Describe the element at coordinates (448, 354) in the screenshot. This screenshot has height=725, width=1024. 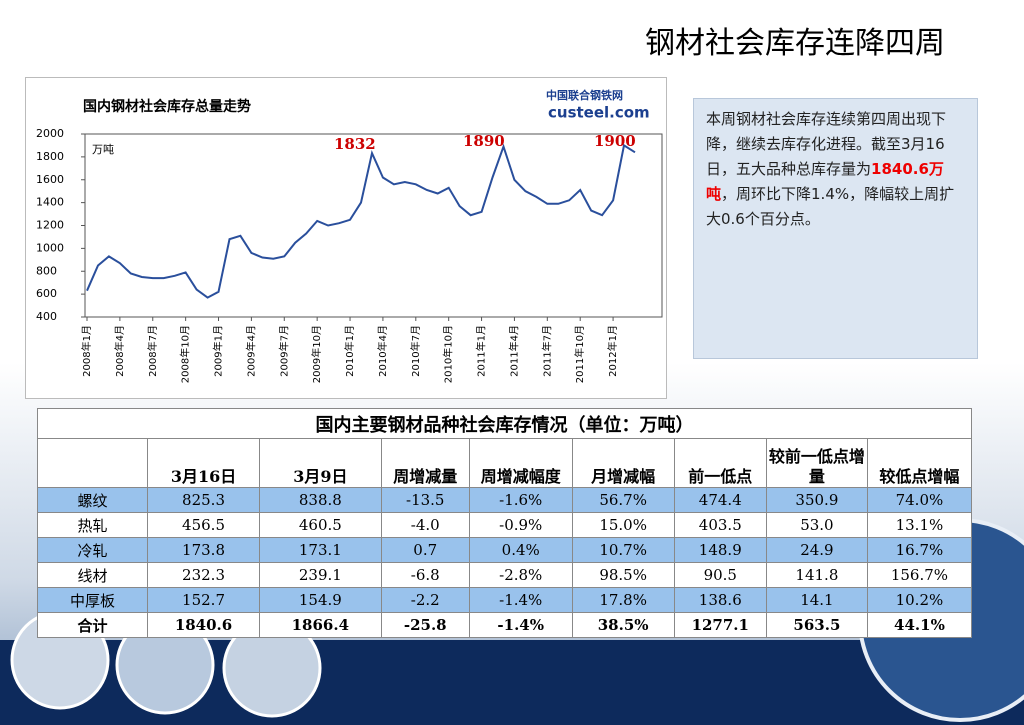
I see `x-tick-label: 2010年10月` at that location.